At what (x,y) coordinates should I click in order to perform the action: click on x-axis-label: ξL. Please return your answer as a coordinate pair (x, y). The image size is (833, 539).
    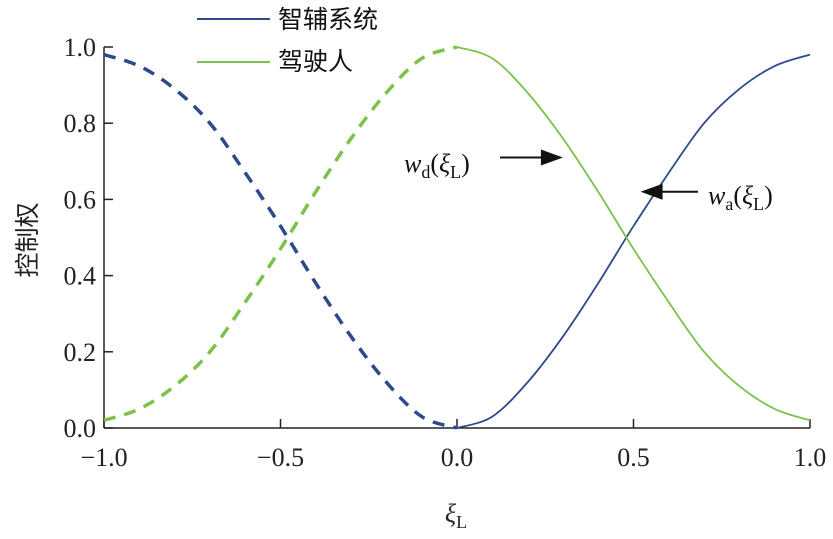
    Looking at the image, I should click on (456, 515).